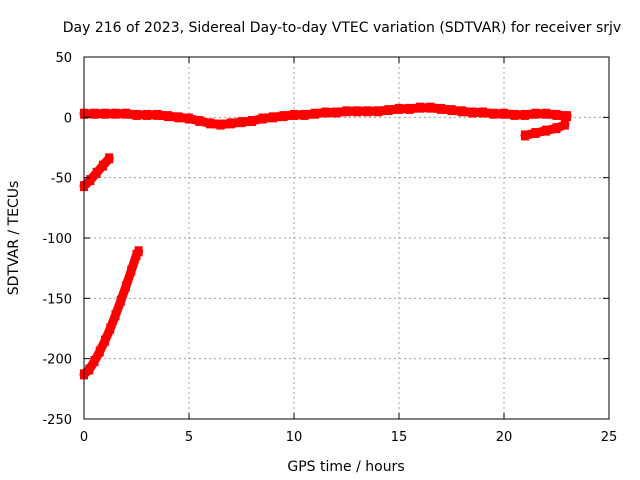 This screenshot has height=480, width=640. Describe the element at coordinates (609, 437) in the screenshot. I see `x-tick-label: 25` at that location.